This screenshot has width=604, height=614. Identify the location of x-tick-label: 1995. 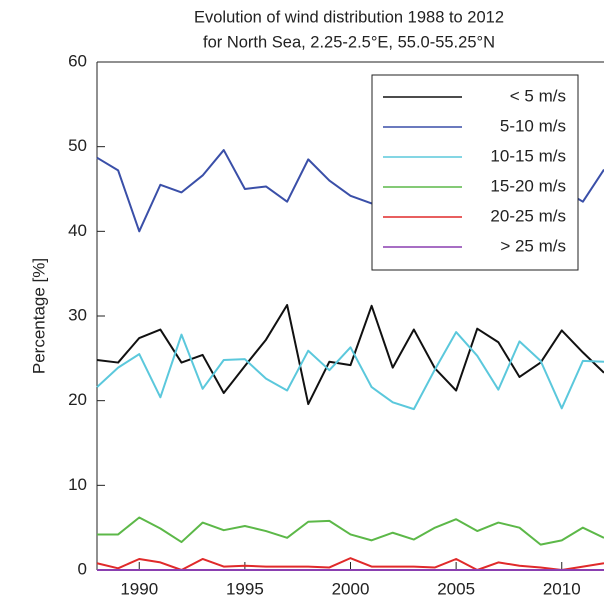
(245, 588).